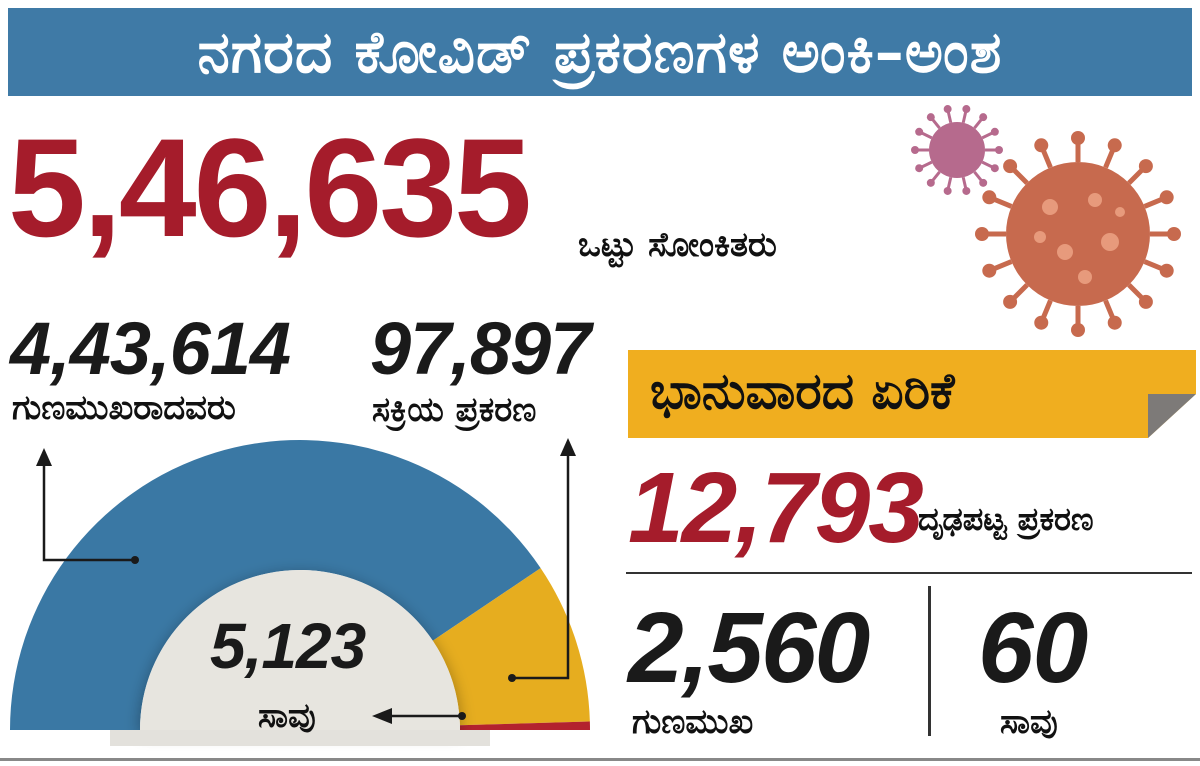 The width and height of the screenshot is (1200, 766). I want to click on banner-fold-corner, so click(1172, 416).